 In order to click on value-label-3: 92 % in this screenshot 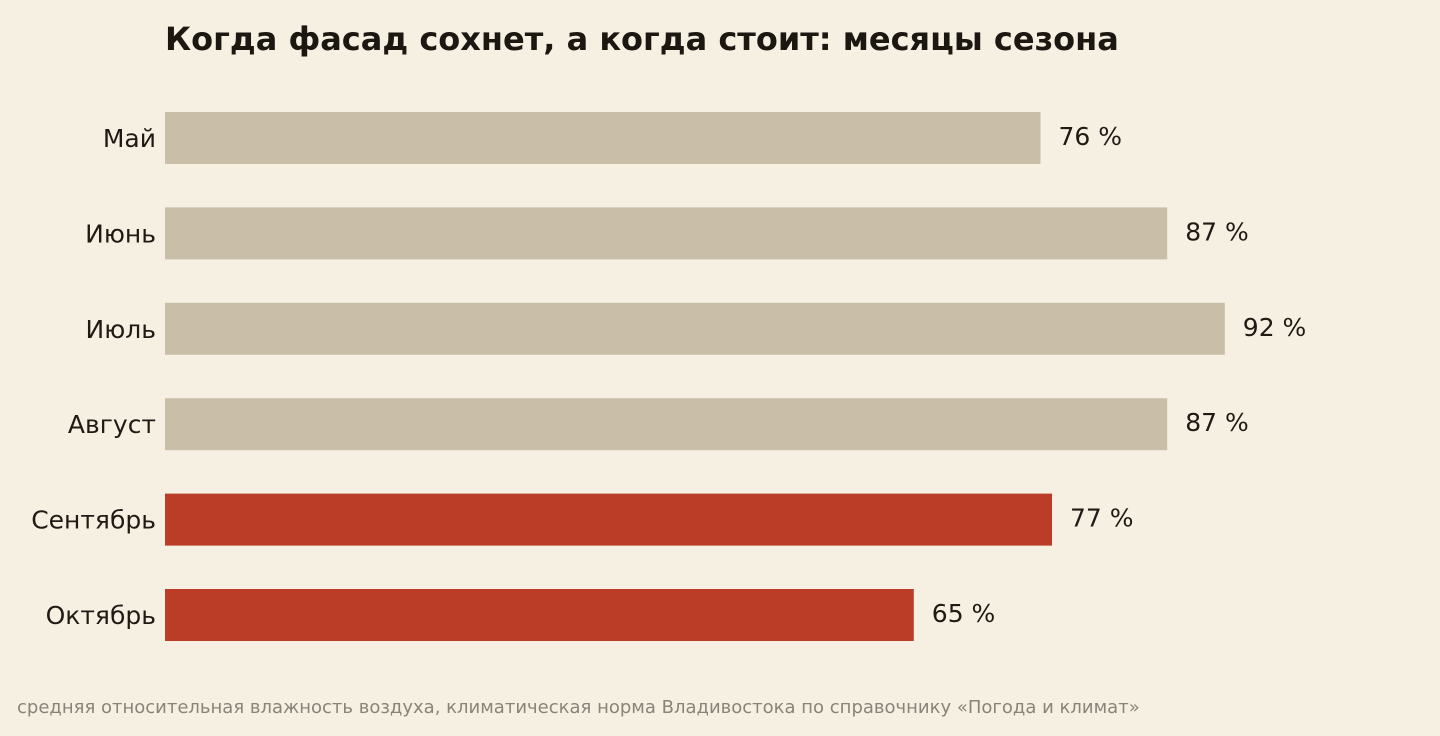, I will do `click(1275, 327)`.